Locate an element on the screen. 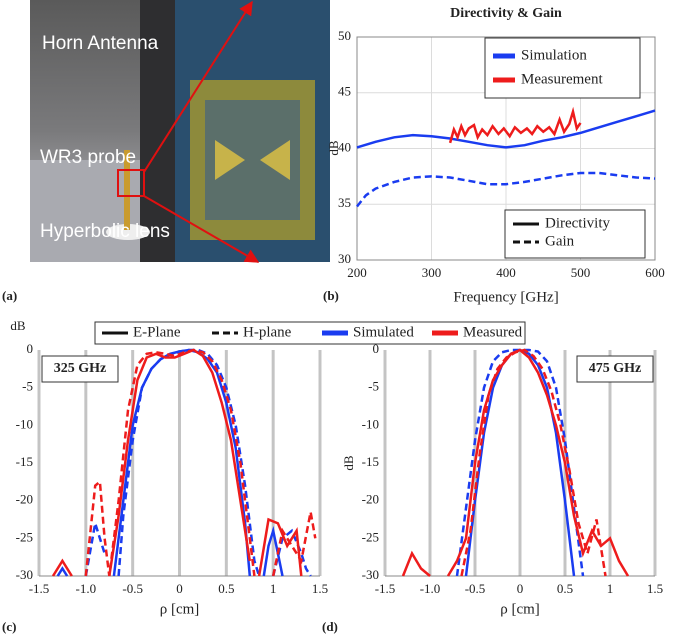 This screenshot has height=637, width=673. legend-label: H-plane is located at coordinates (267, 332).